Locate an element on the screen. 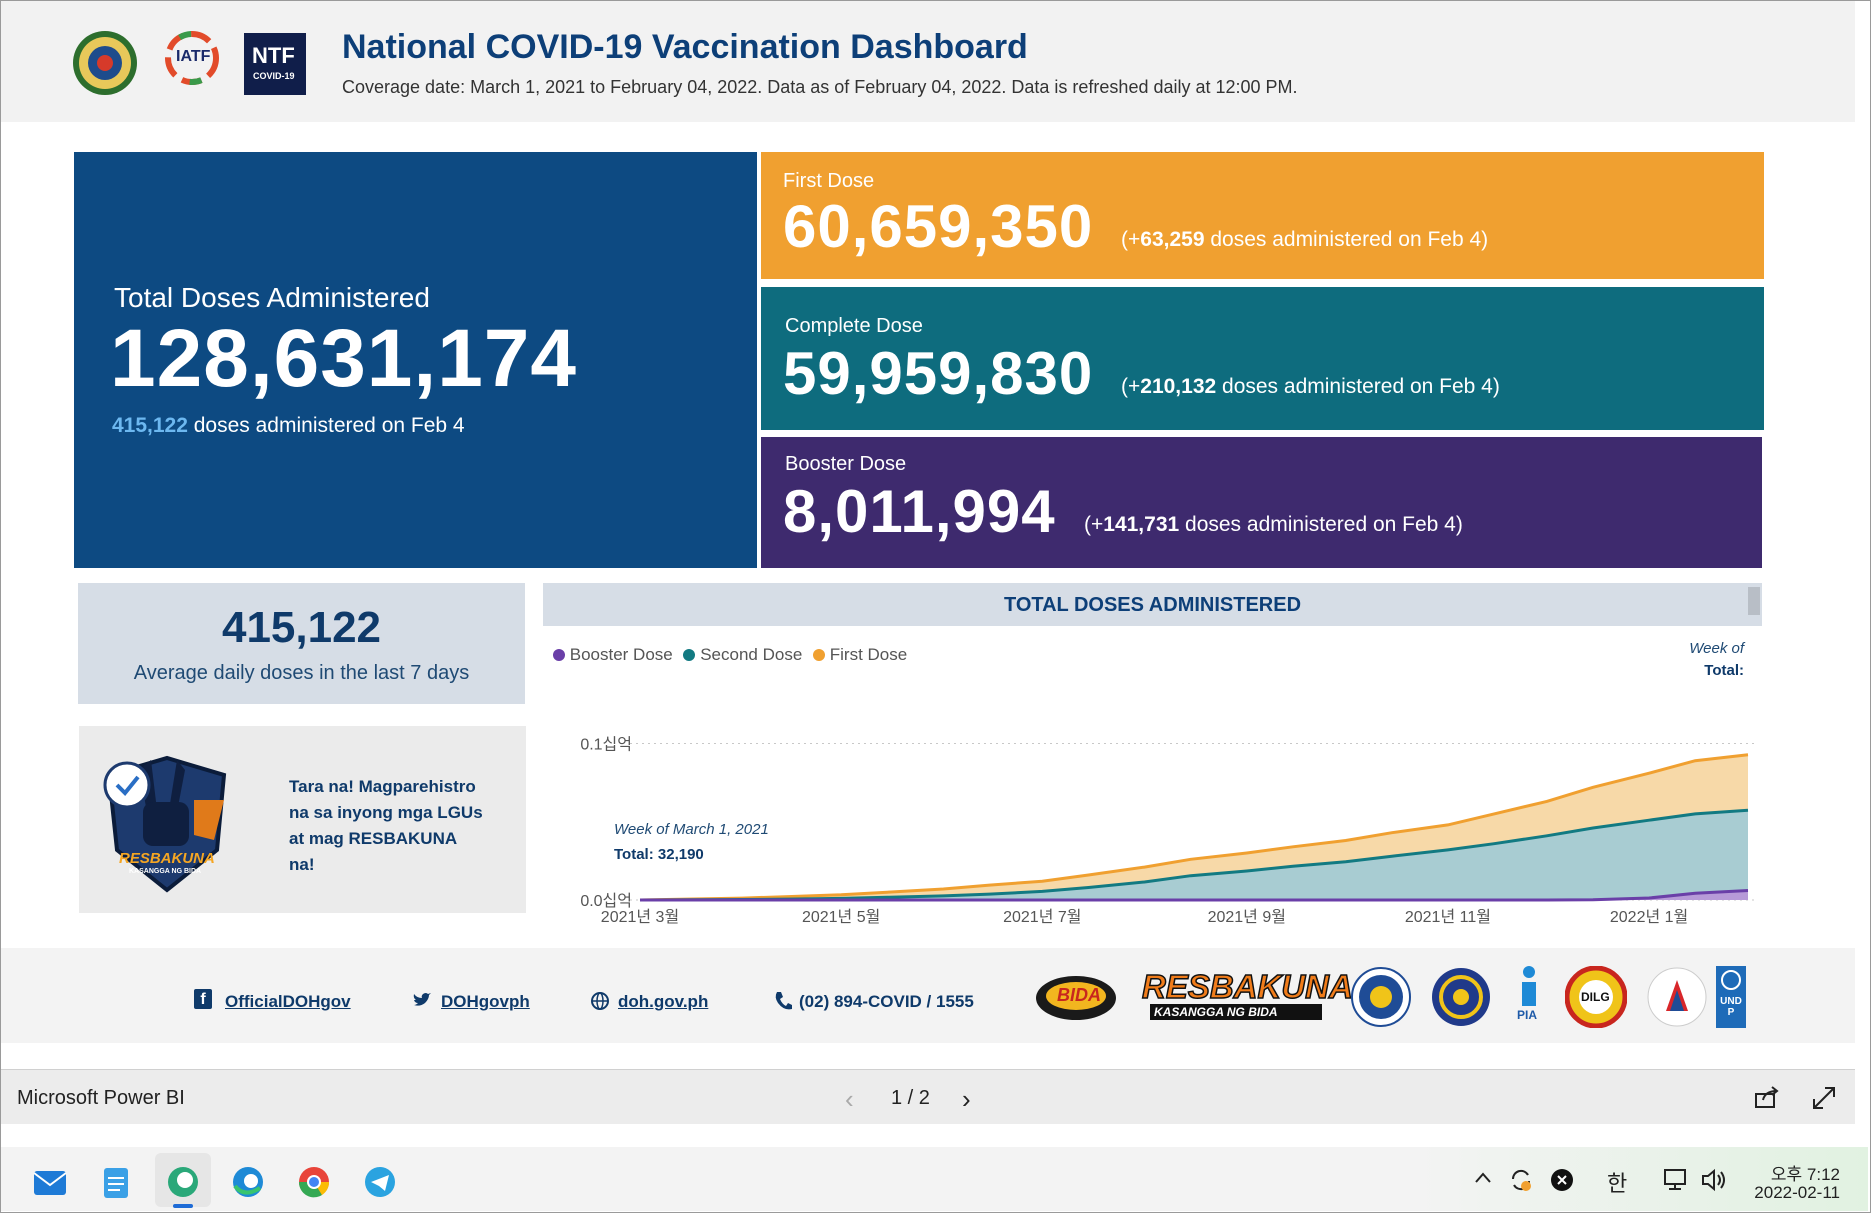  booster-dose-value: 8,011,994 is located at coordinates (919, 511).